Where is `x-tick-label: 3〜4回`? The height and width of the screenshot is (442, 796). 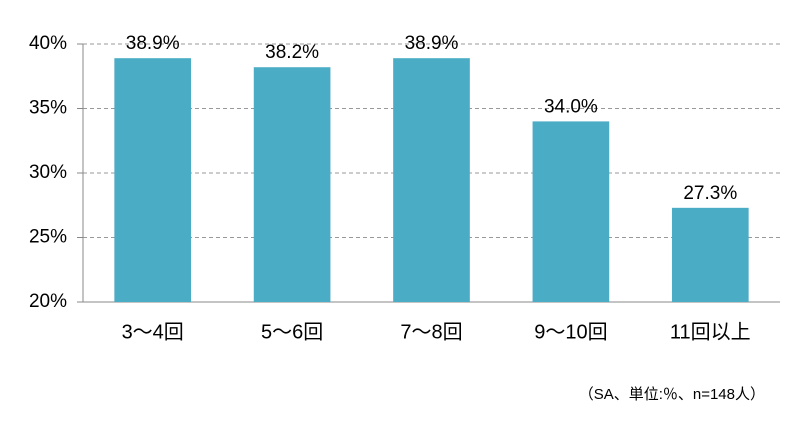
x-tick-label: 3〜4回 is located at coordinates (153, 332).